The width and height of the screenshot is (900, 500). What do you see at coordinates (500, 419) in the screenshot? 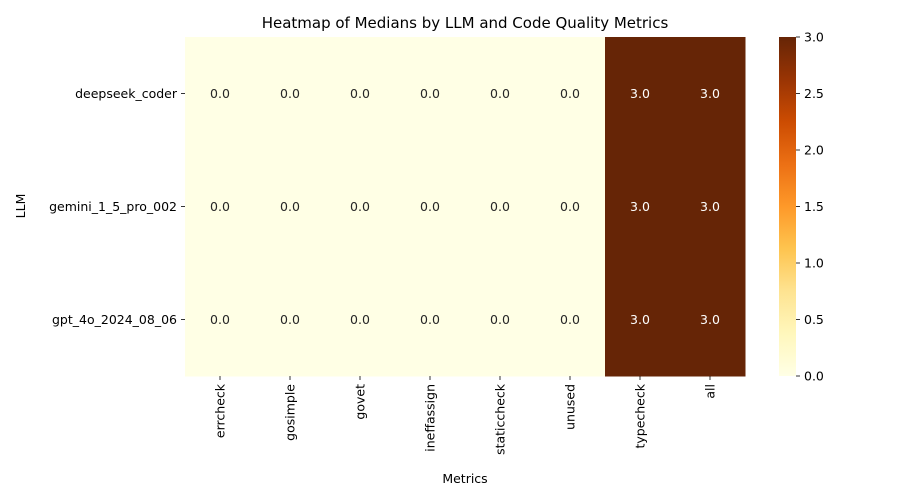
I see `x-tick-label: staticcheck` at bounding box center [500, 419].